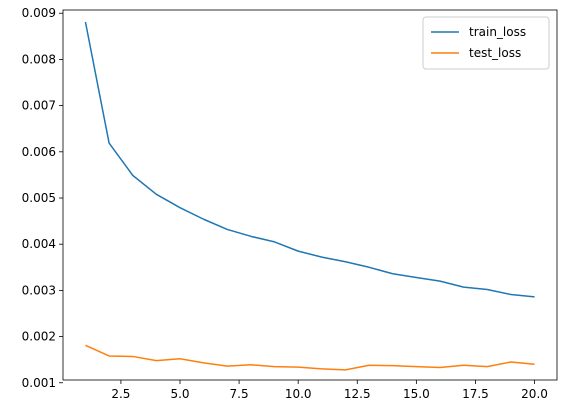 This screenshot has width=565, height=413. Describe the element at coordinates (497, 32) in the screenshot. I see `legend-label-train-loss: train_loss` at that location.